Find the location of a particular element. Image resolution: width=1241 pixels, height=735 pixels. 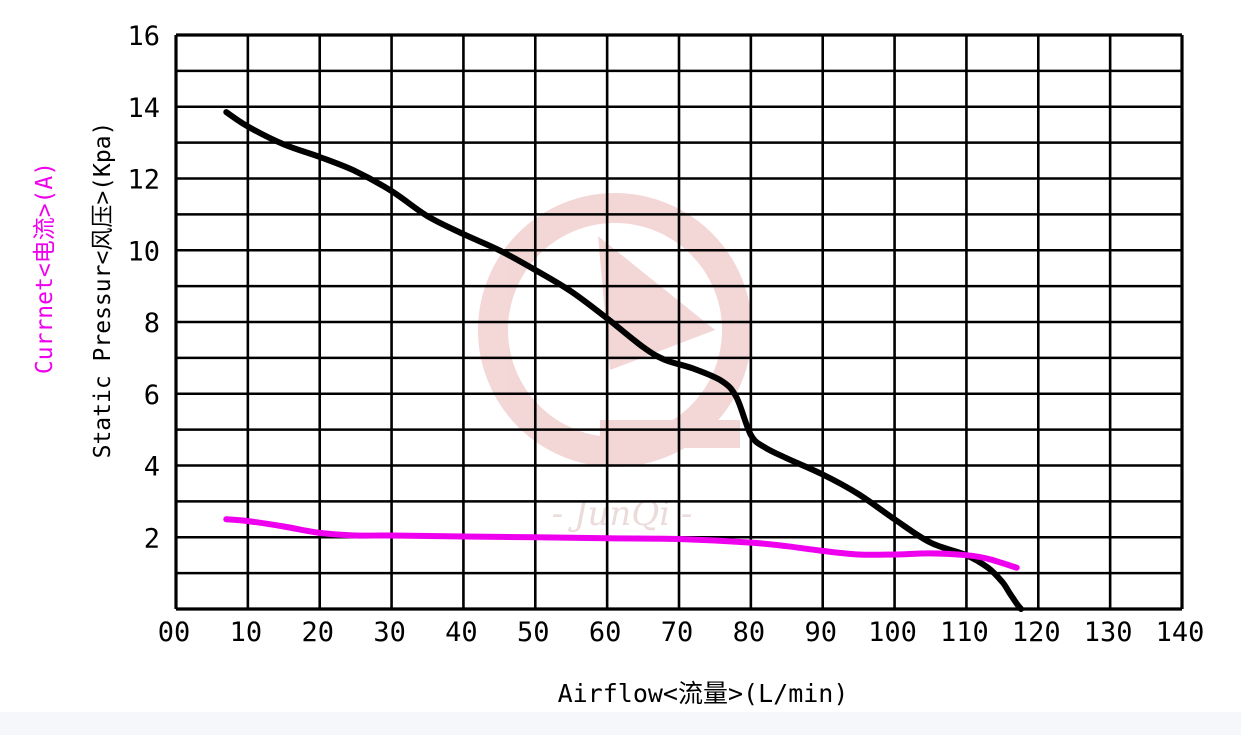

current-series-line is located at coordinates (621, 543).